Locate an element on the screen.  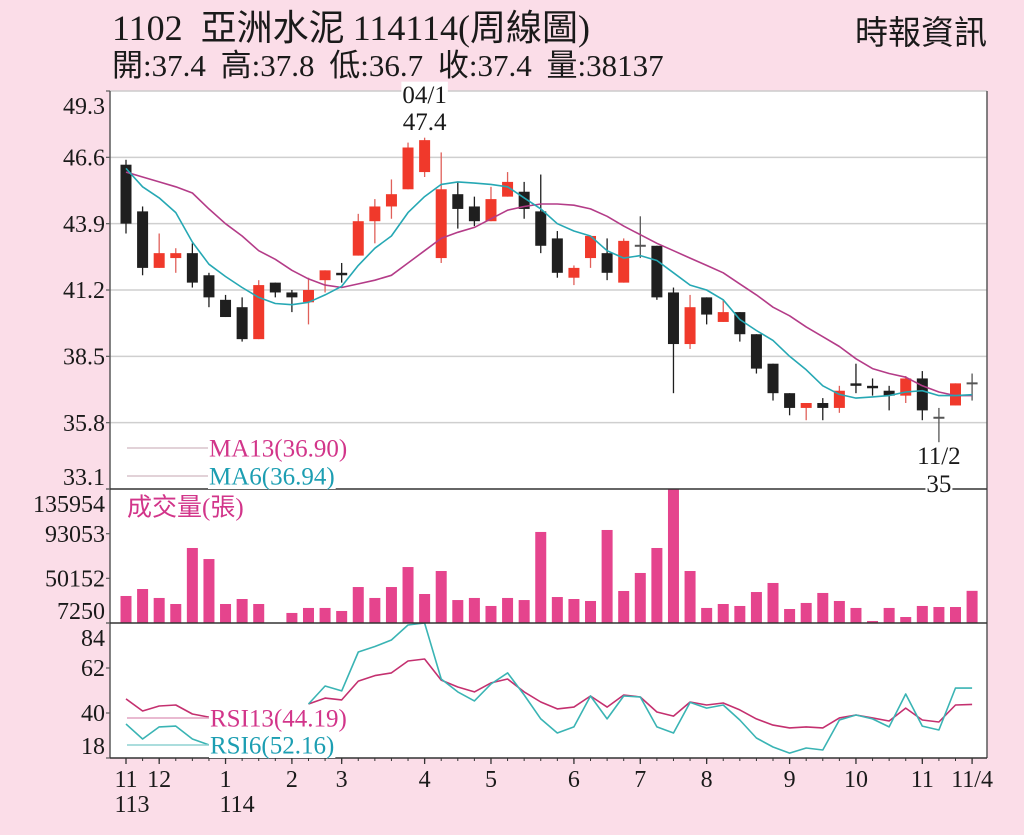
price-axis-label: 49.3 is located at coordinates (84, 107).